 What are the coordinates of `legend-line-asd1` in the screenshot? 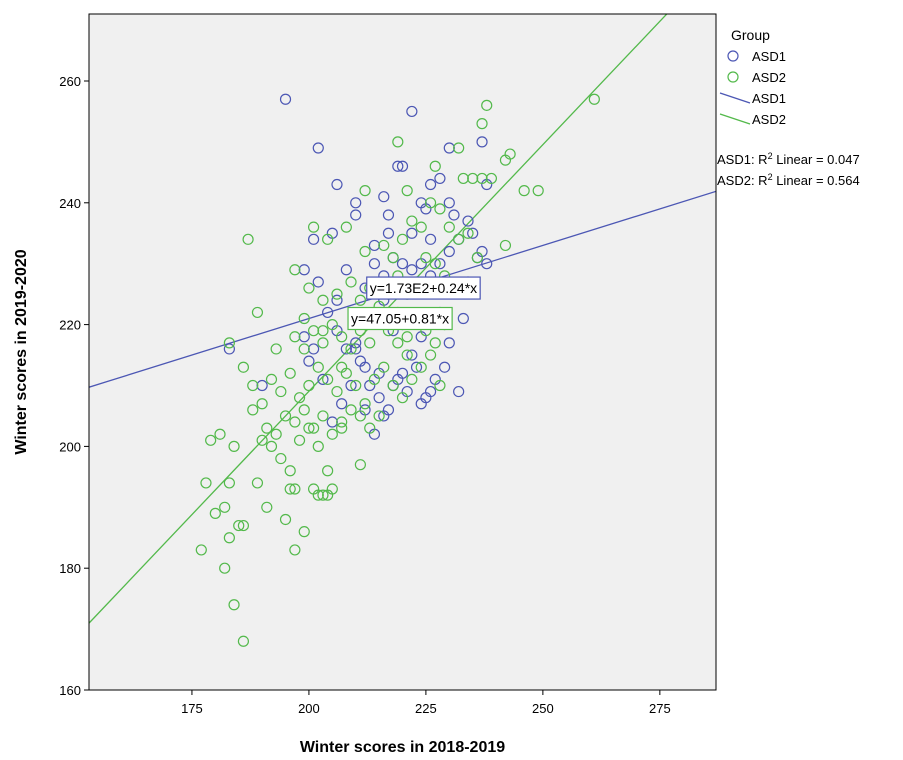 It's located at (735, 98).